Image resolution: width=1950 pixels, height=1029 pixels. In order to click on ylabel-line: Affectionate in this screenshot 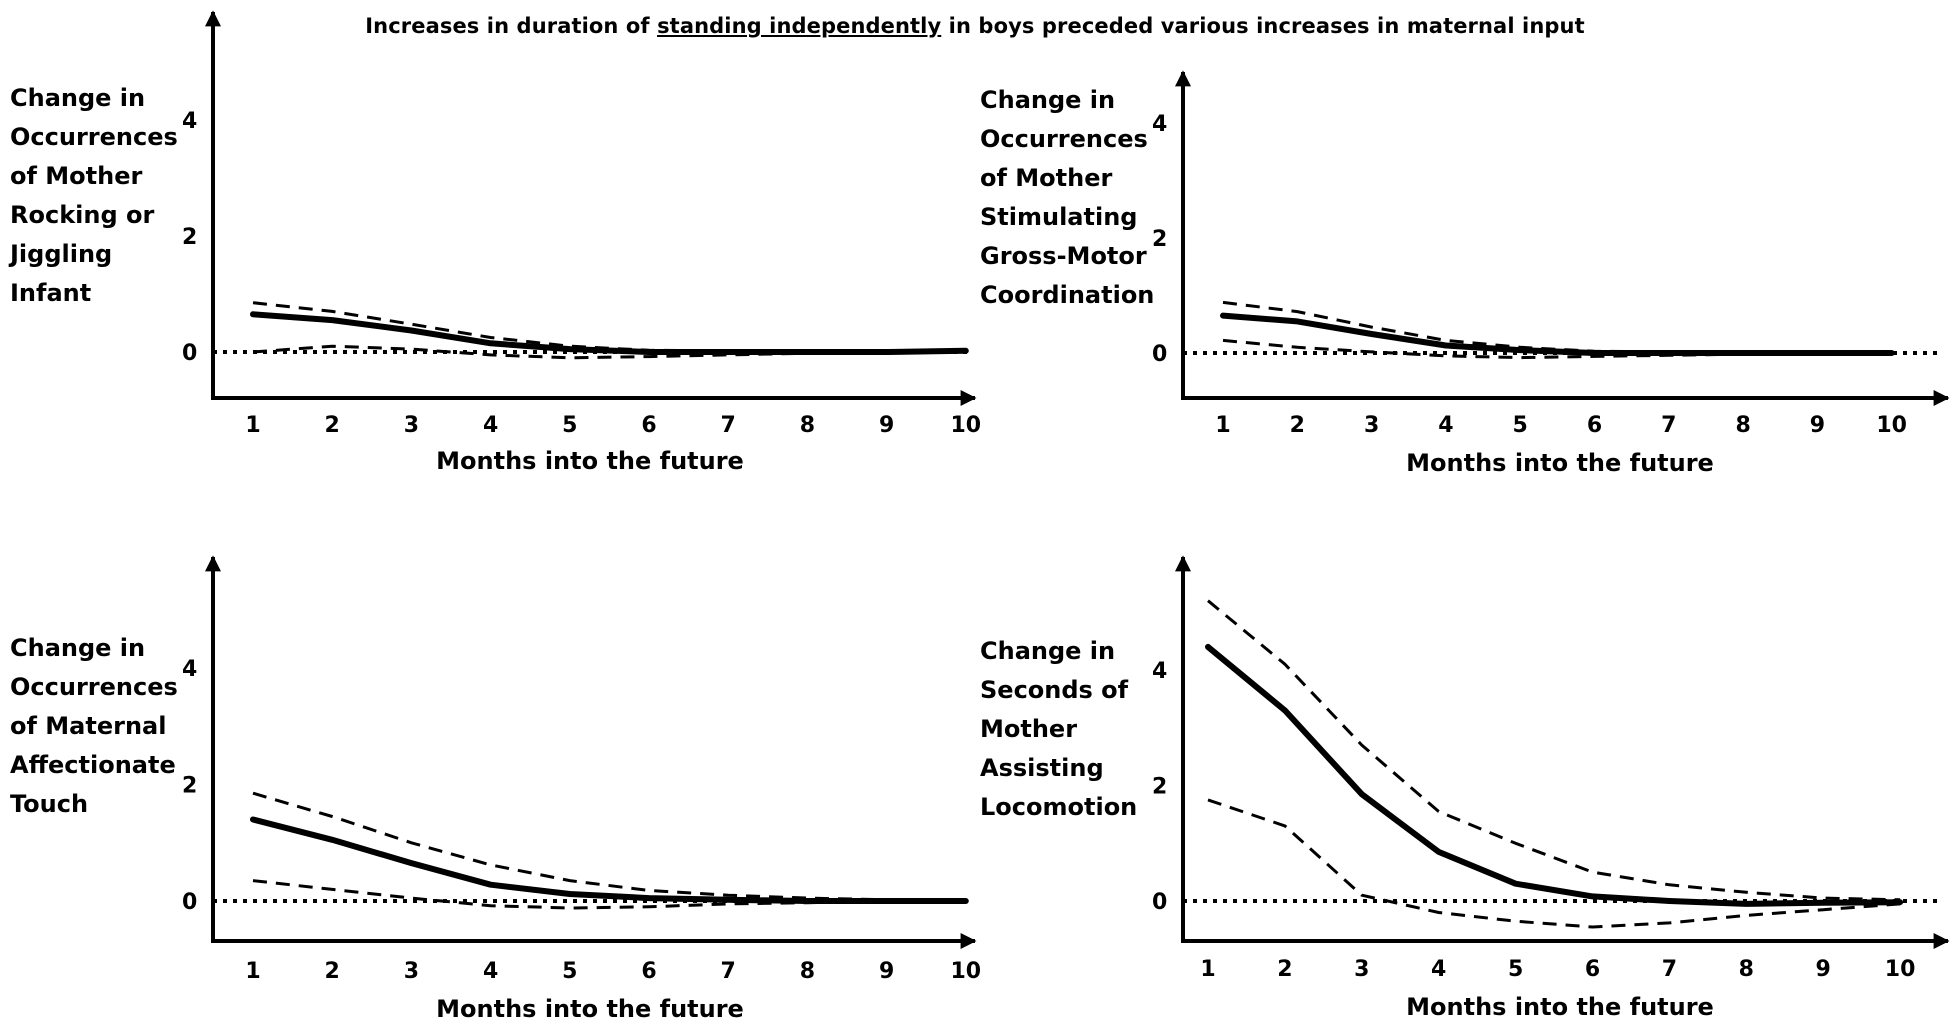, I will do `click(93, 765)`.